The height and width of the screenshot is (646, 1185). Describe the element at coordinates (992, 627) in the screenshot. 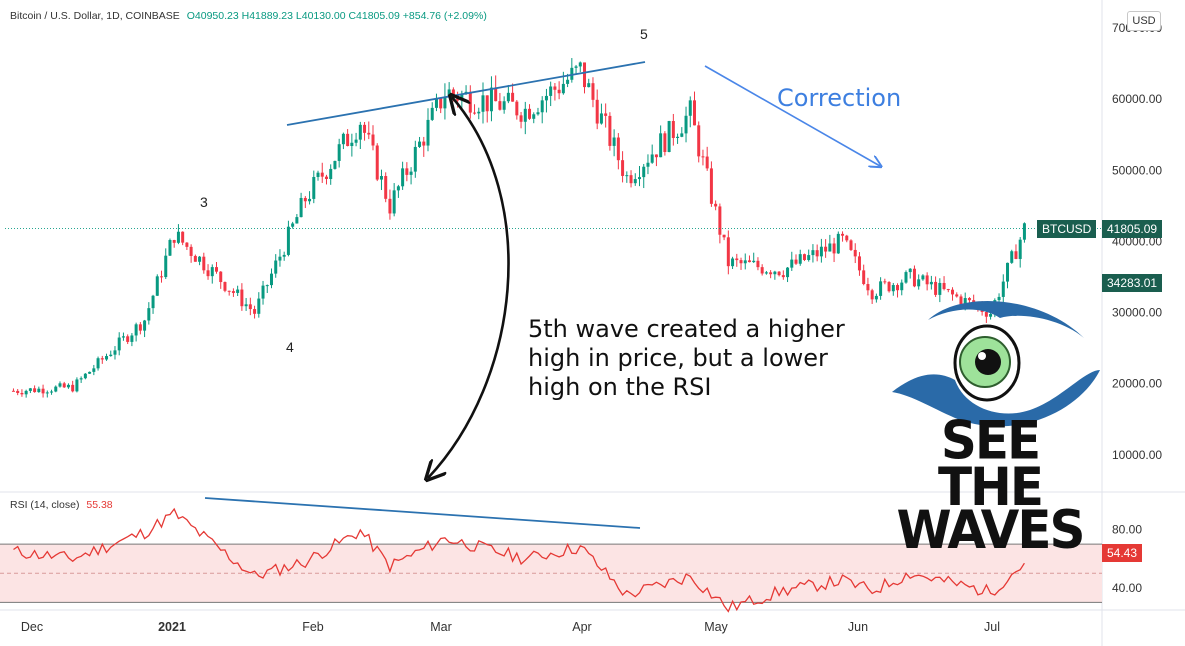

I see `time-tick-label-7: Jul` at that location.